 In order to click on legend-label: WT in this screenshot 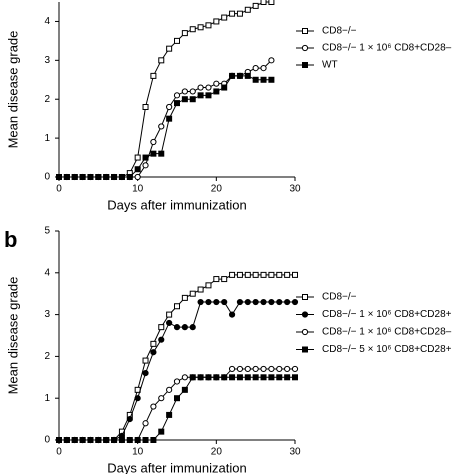, I will do `click(330, 65)`.